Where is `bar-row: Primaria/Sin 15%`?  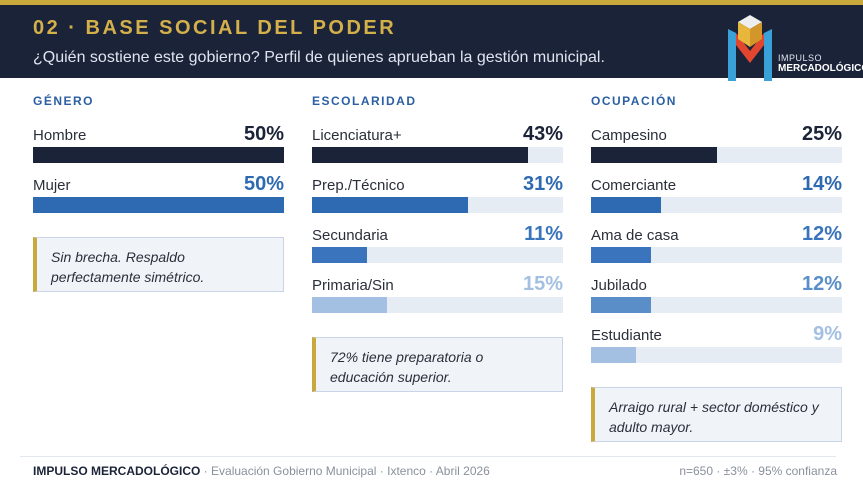 bar-row: Primaria/Sin 15% is located at coordinates (437, 300).